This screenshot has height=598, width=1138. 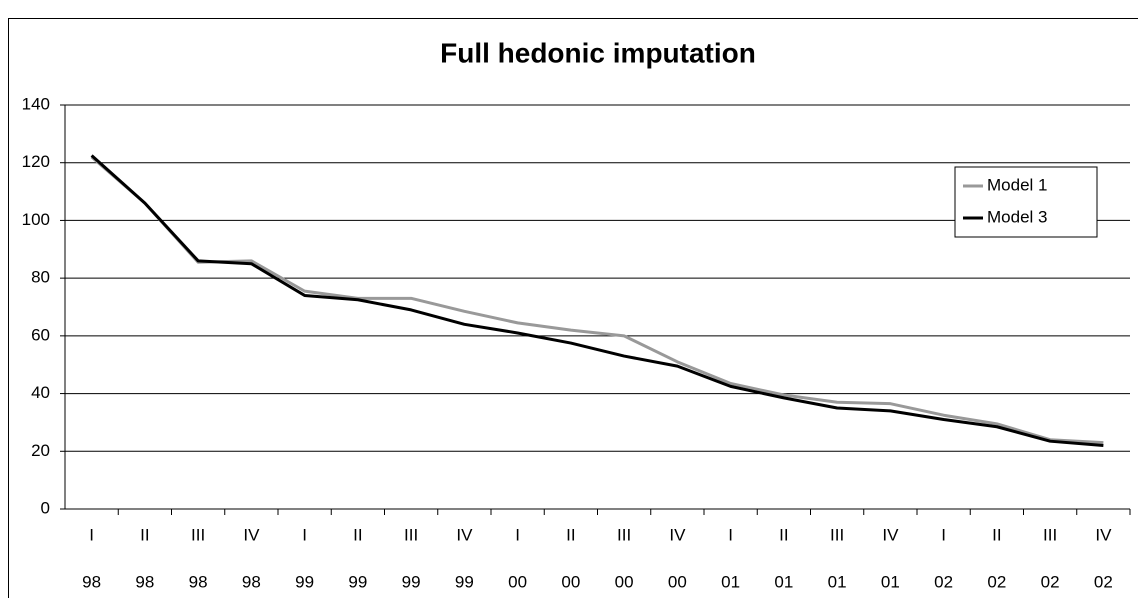 I want to click on legend-box, so click(x=1026, y=202).